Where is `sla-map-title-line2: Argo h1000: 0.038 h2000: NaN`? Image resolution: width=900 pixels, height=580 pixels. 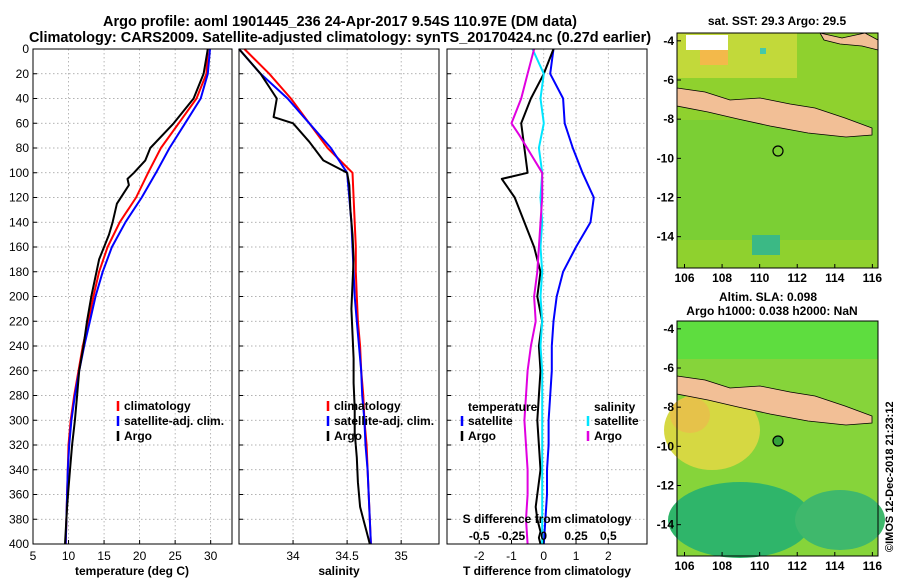
sla-map-title-line2: Argo h1000: 0.038 h2000: NaN is located at coordinates (771, 311).